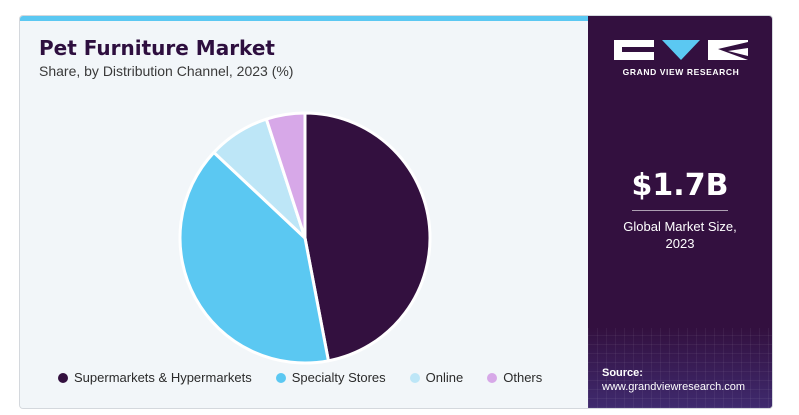  What do you see at coordinates (304, 18) in the screenshot?
I see `accent-bar` at bounding box center [304, 18].